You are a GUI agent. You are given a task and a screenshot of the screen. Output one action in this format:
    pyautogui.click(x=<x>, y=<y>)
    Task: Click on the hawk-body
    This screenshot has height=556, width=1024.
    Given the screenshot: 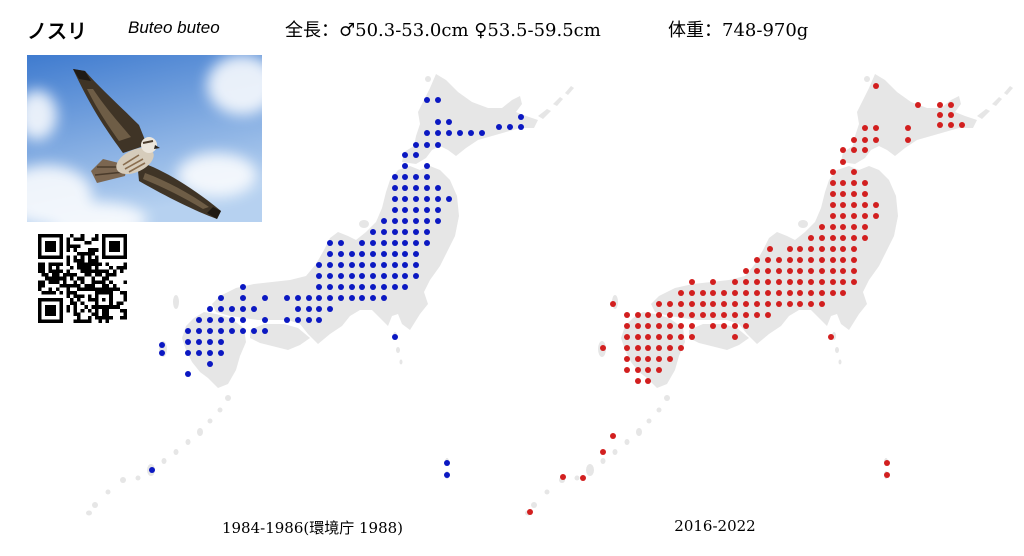 What is the action you would take?
    pyautogui.click(x=135, y=161)
    